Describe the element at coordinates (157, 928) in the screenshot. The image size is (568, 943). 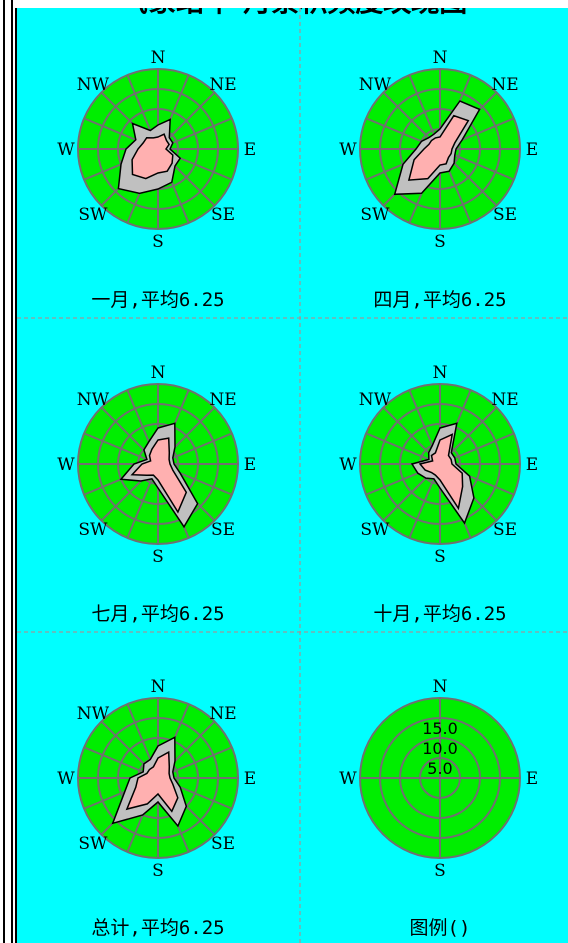
I see `chart-caption: 总计,平均6.25` at that location.